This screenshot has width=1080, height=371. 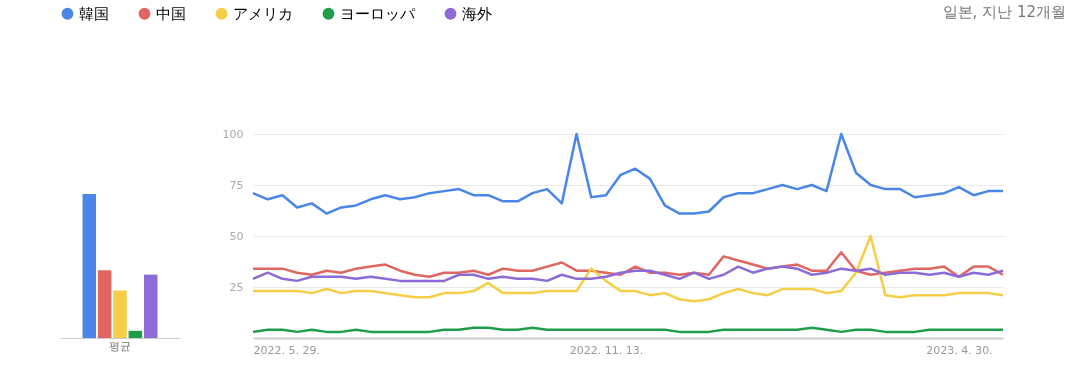 What do you see at coordinates (233, 134) in the screenshot?
I see `y-tick-label: 100` at bounding box center [233, 134].